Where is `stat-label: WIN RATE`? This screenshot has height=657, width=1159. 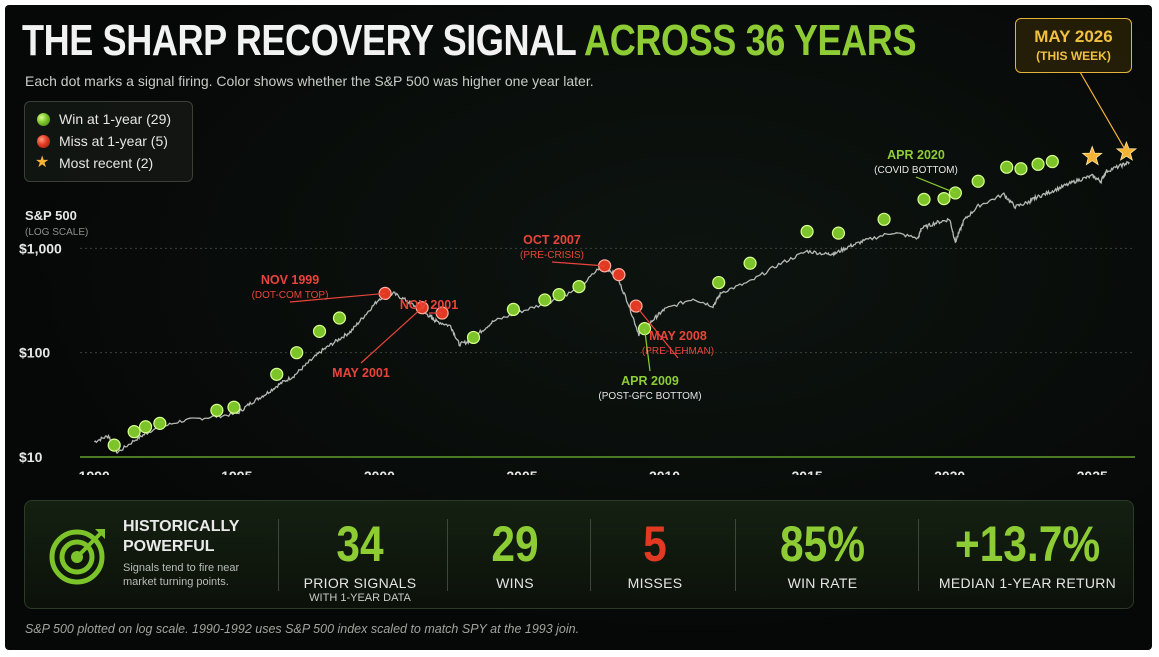 stat-label: WIN RATE is located at coordinates (822, 583).